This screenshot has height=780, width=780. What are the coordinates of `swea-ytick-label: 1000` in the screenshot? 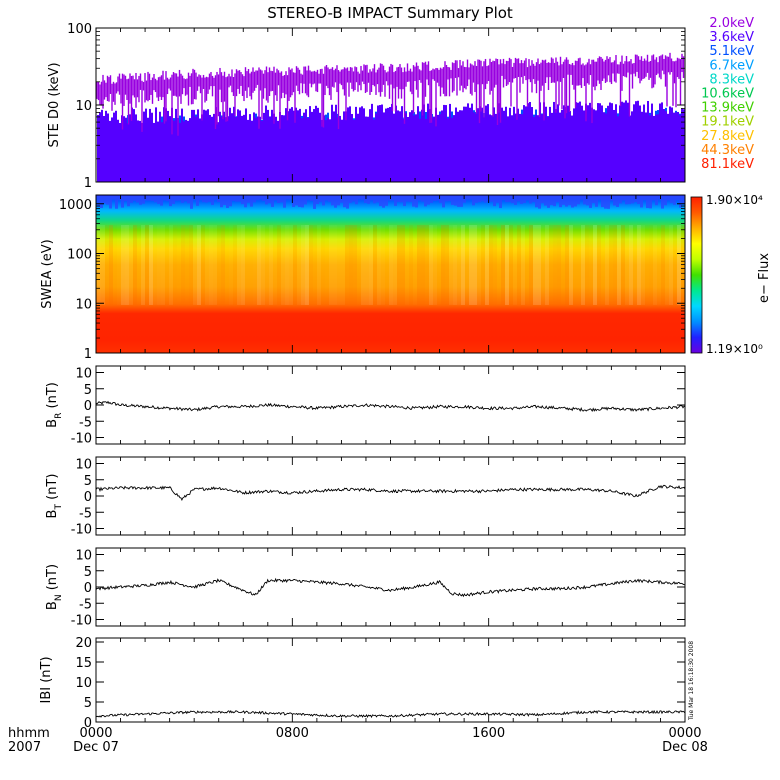 It's located at (75, 205).